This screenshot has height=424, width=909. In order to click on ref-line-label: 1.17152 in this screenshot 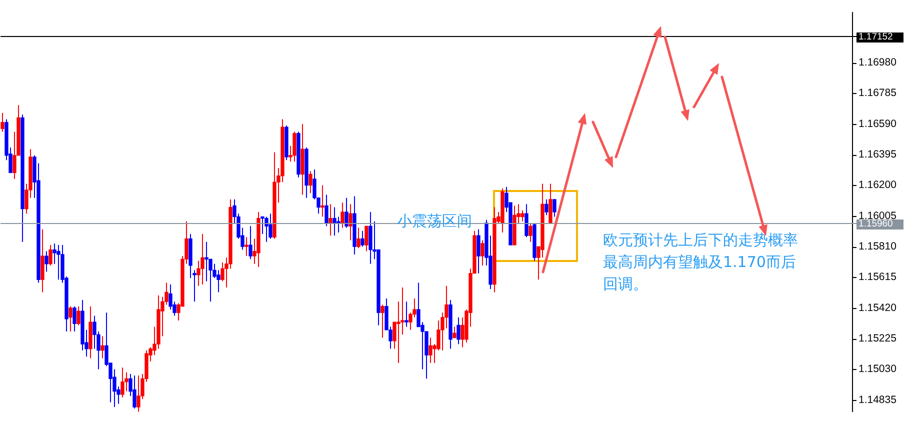, I will do `click(875, 37)`.